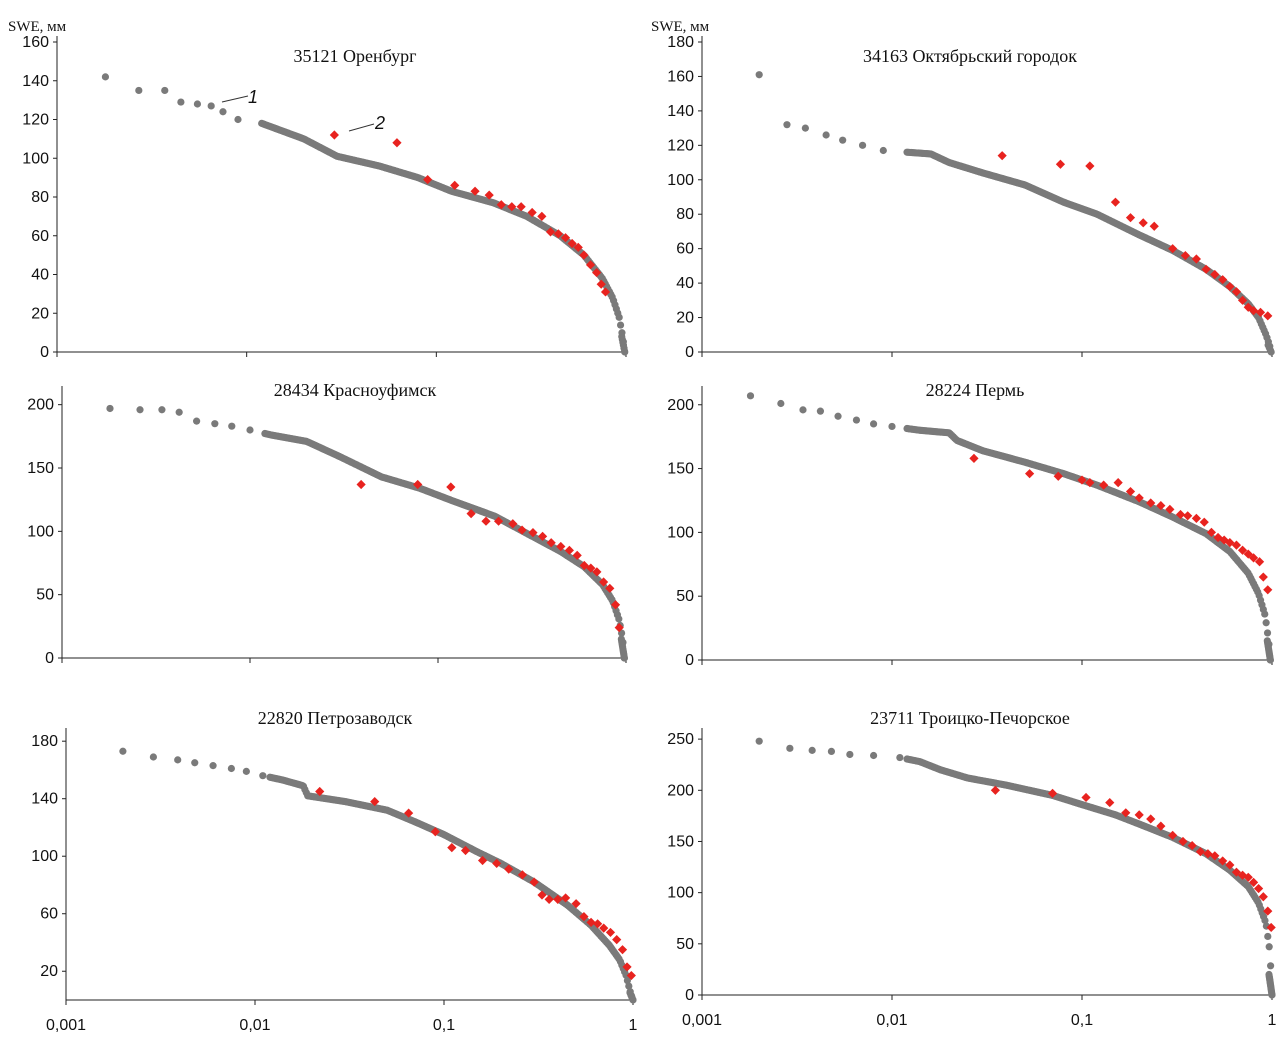 Image resolution: width=1280 pixels, height=1037 pixels. What do you see at coordinates (975, 390) in the screenshot?
I see `chart-title: 28224 Пермь` at bounding box center [975, 390].